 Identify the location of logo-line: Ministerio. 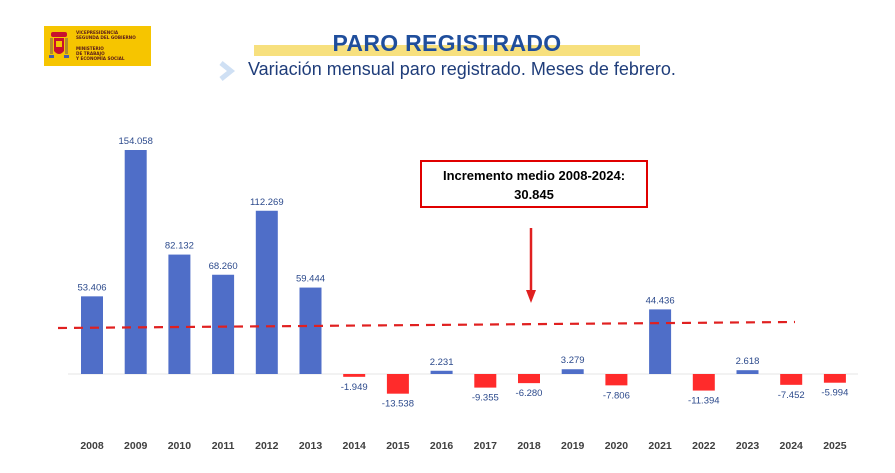
(90, 48).